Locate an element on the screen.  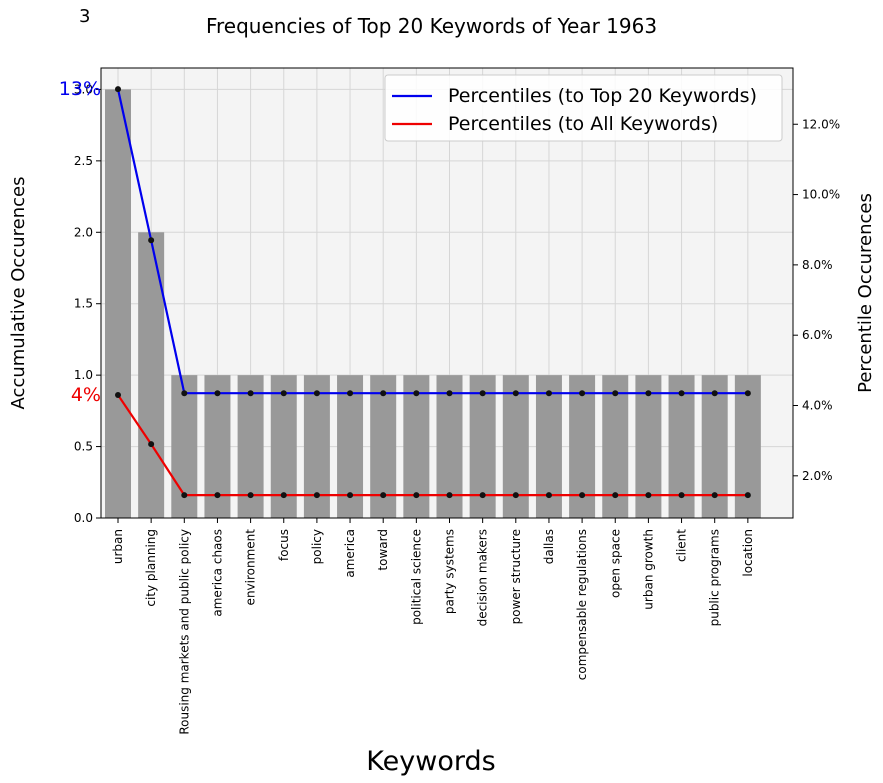
y-tick-label: 0.0 is located at coordinates (83, 518).